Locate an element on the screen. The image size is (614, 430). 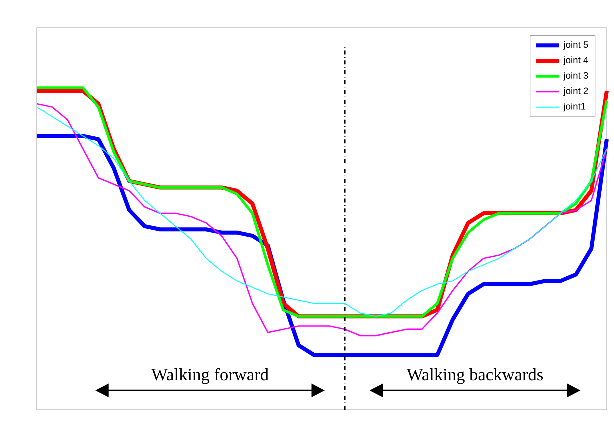
legend-label: joint 2 is located at coordinates (576, 92).